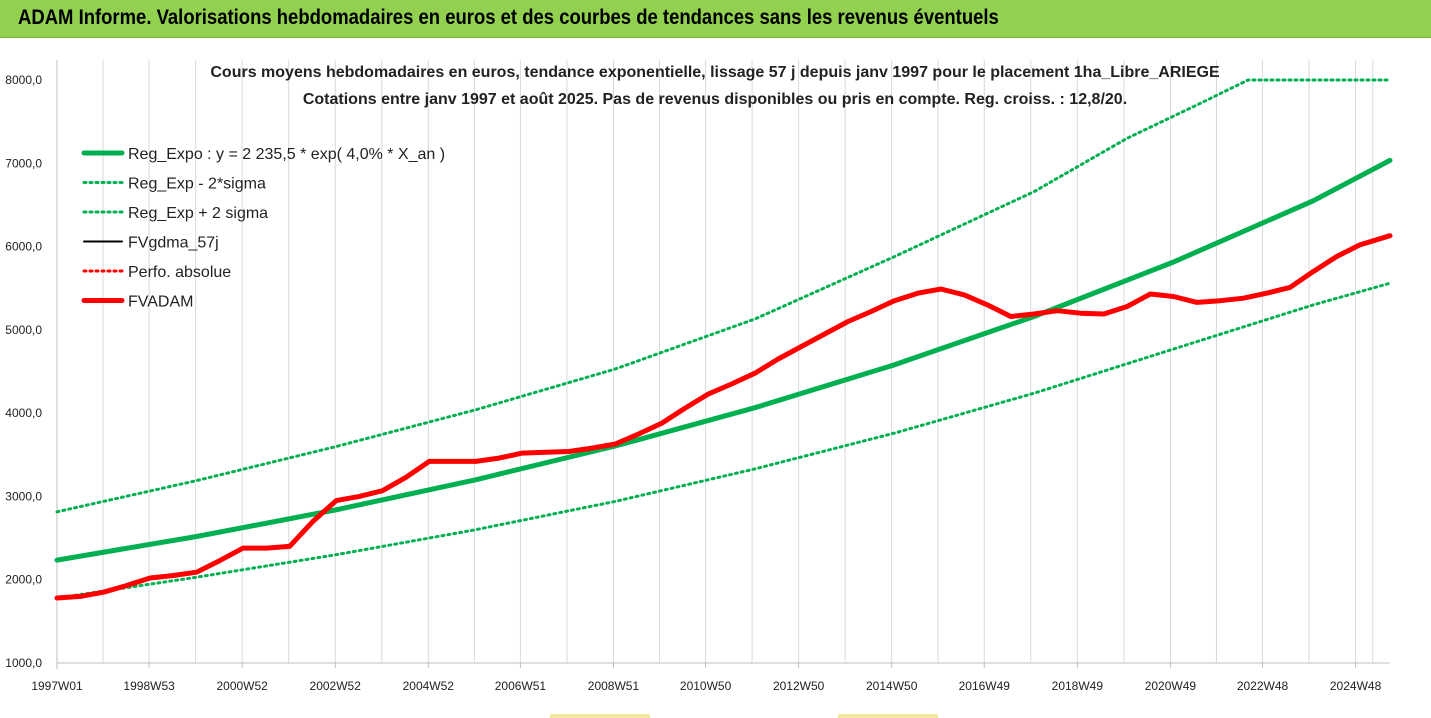 This screenshot has width=1431, height=718. I want to click on y-tick-label: 4000,0, so click(23, 413).